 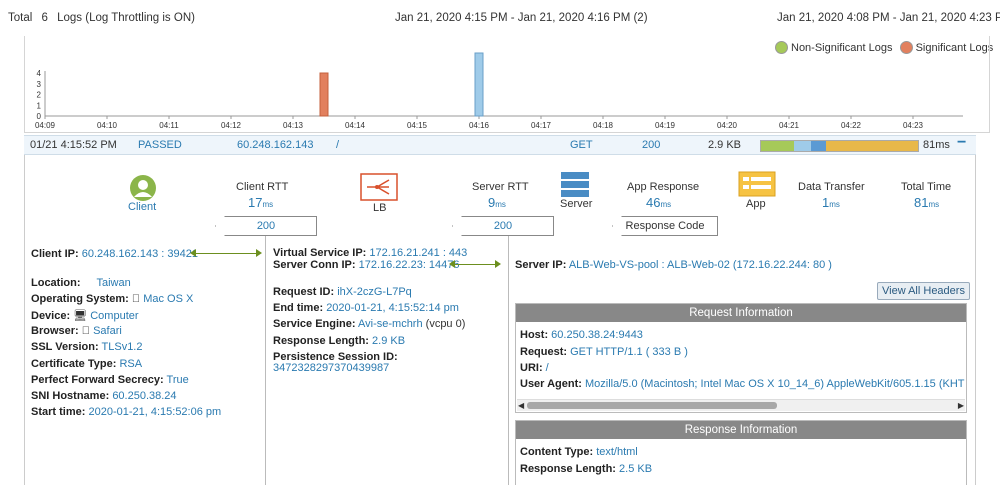 I want to click on divider-left, so click(x=265, y=360).